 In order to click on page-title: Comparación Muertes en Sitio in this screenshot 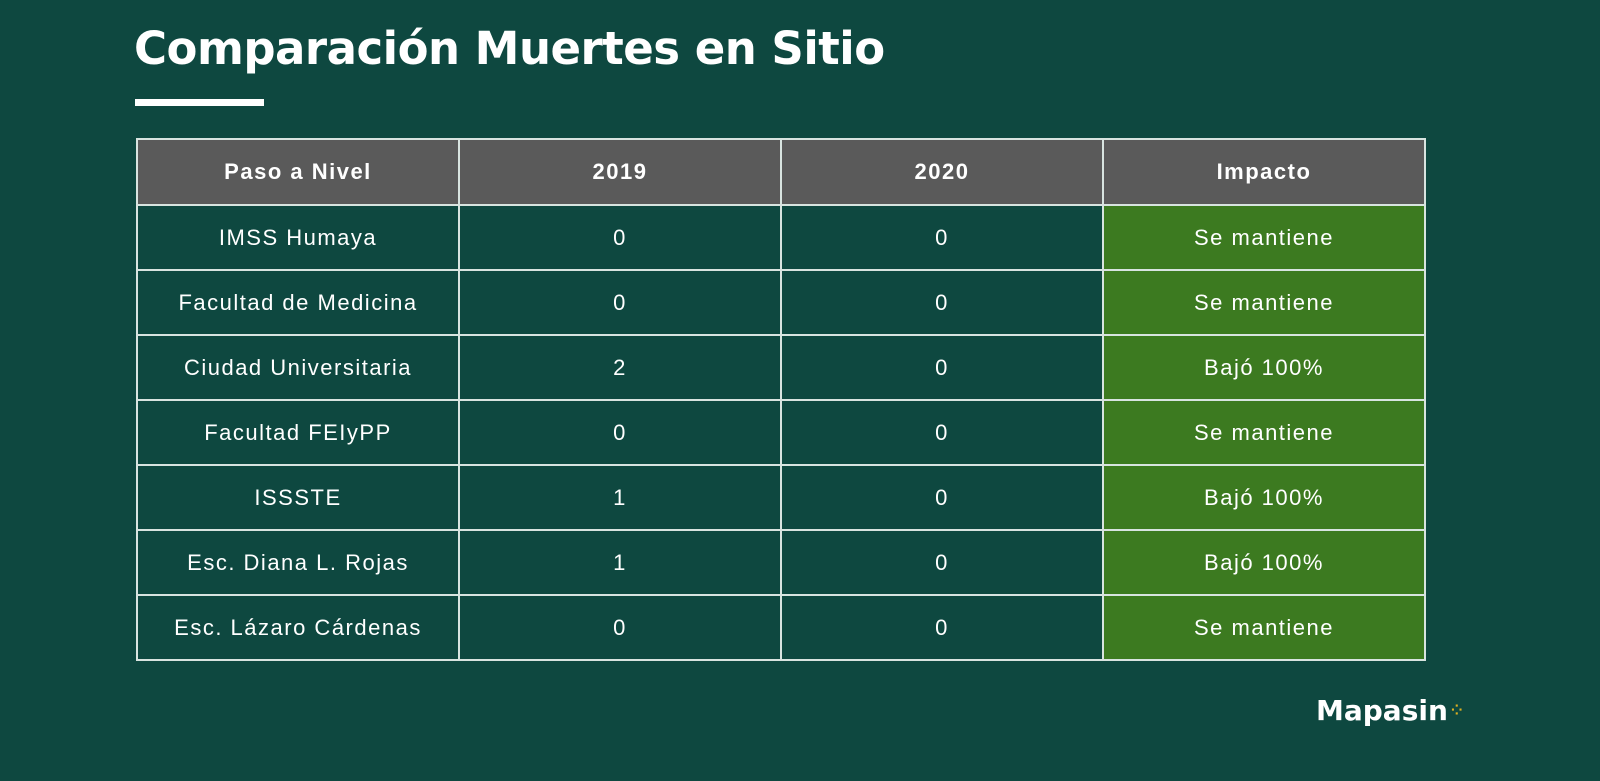, I will do `click(509, 48)`.